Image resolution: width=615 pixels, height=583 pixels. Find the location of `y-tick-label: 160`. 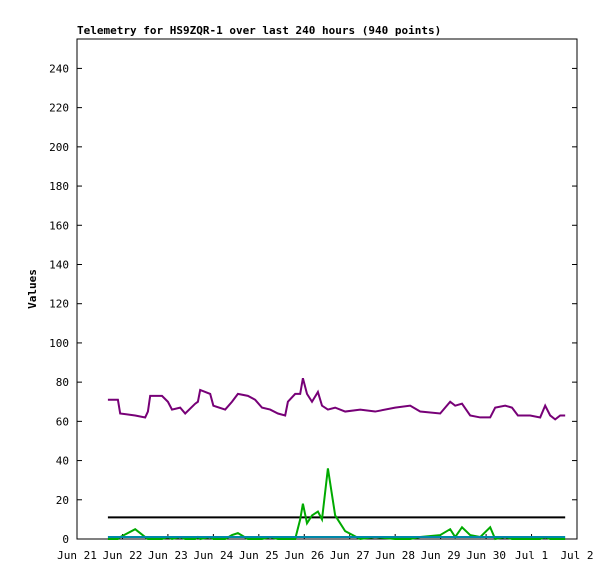

y-tick-label: 160 is located at coordinates (59, 225).